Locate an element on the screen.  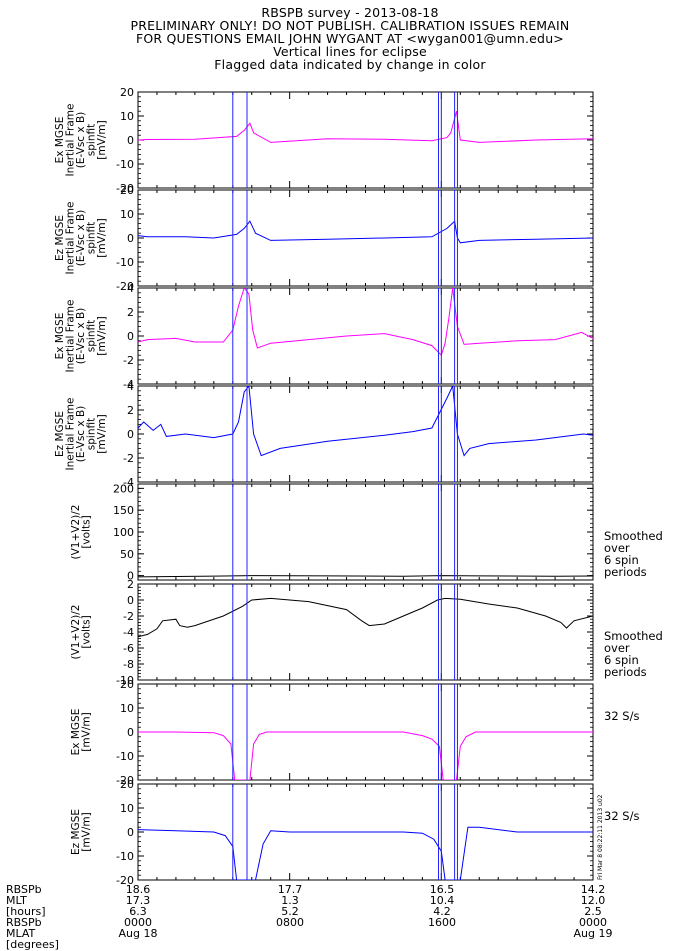
panel-annotation: Smoothed is located at coordinates (633, 636).